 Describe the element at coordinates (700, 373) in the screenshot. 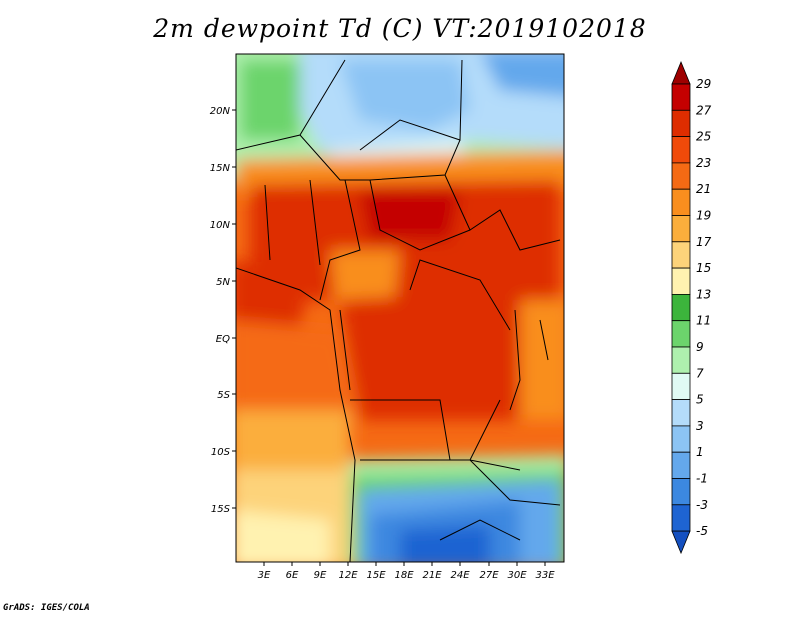

I see `colorbar-label: 7` at that location.